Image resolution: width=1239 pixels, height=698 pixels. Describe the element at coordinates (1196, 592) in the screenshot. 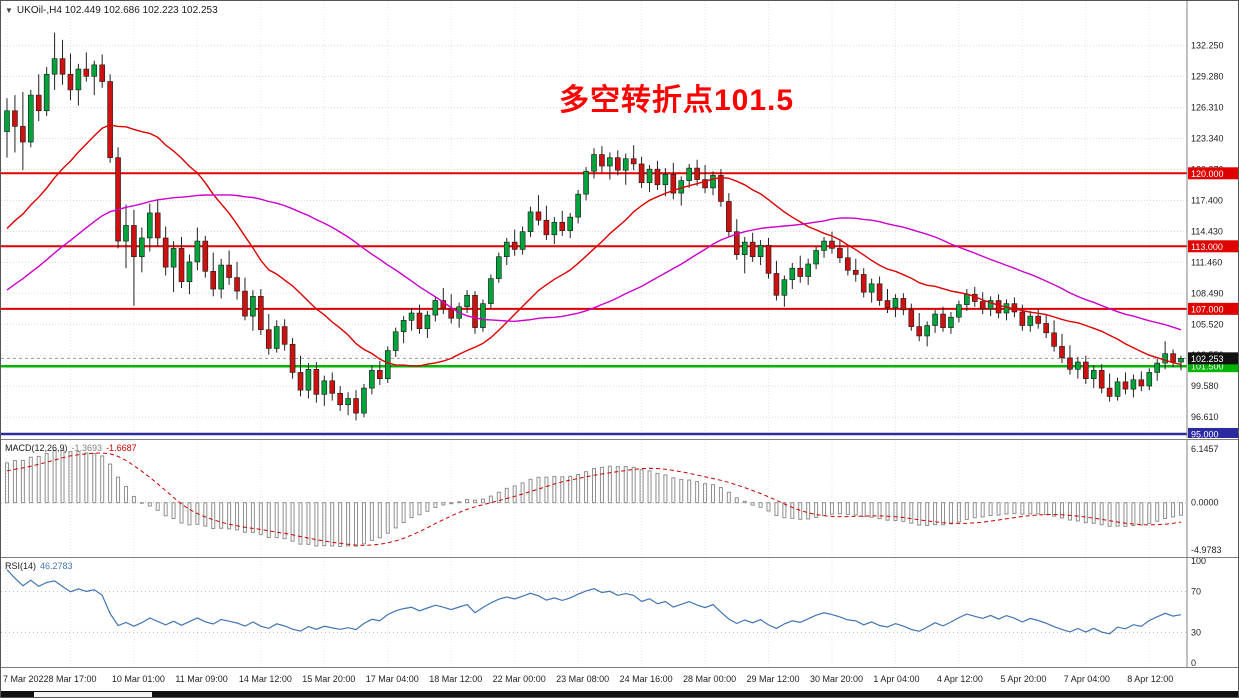

I see `rsi-axis-label: 70` at that location.